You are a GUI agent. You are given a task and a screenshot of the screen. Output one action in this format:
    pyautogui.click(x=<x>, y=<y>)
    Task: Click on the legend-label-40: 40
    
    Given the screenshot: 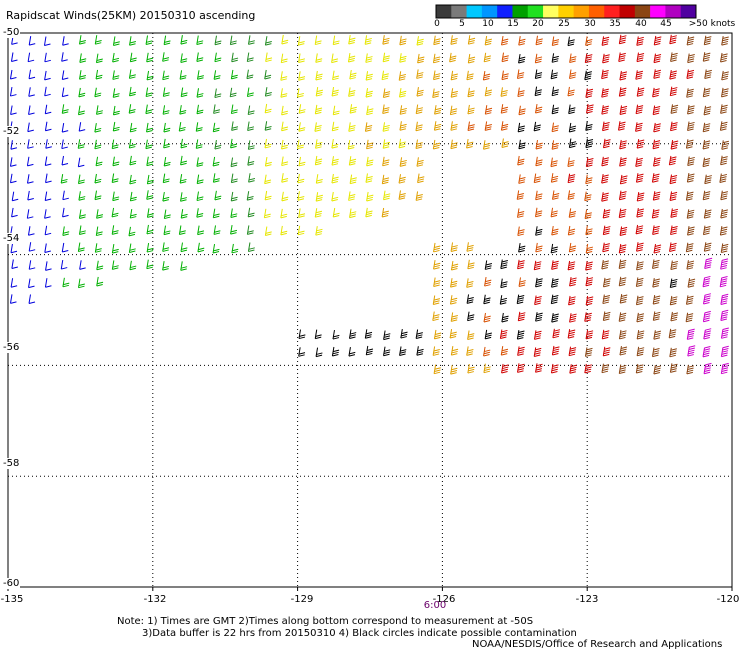 What is the action you would take?
    pyautogui.click(x=641, y=24)
    